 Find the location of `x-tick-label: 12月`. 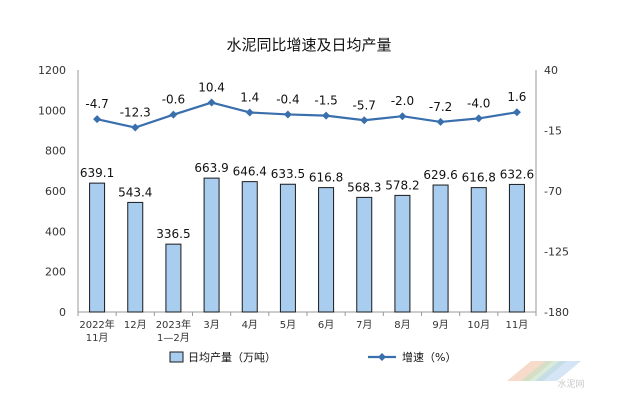

x-tick-label: 12月 is located at coordinates (135, 325).